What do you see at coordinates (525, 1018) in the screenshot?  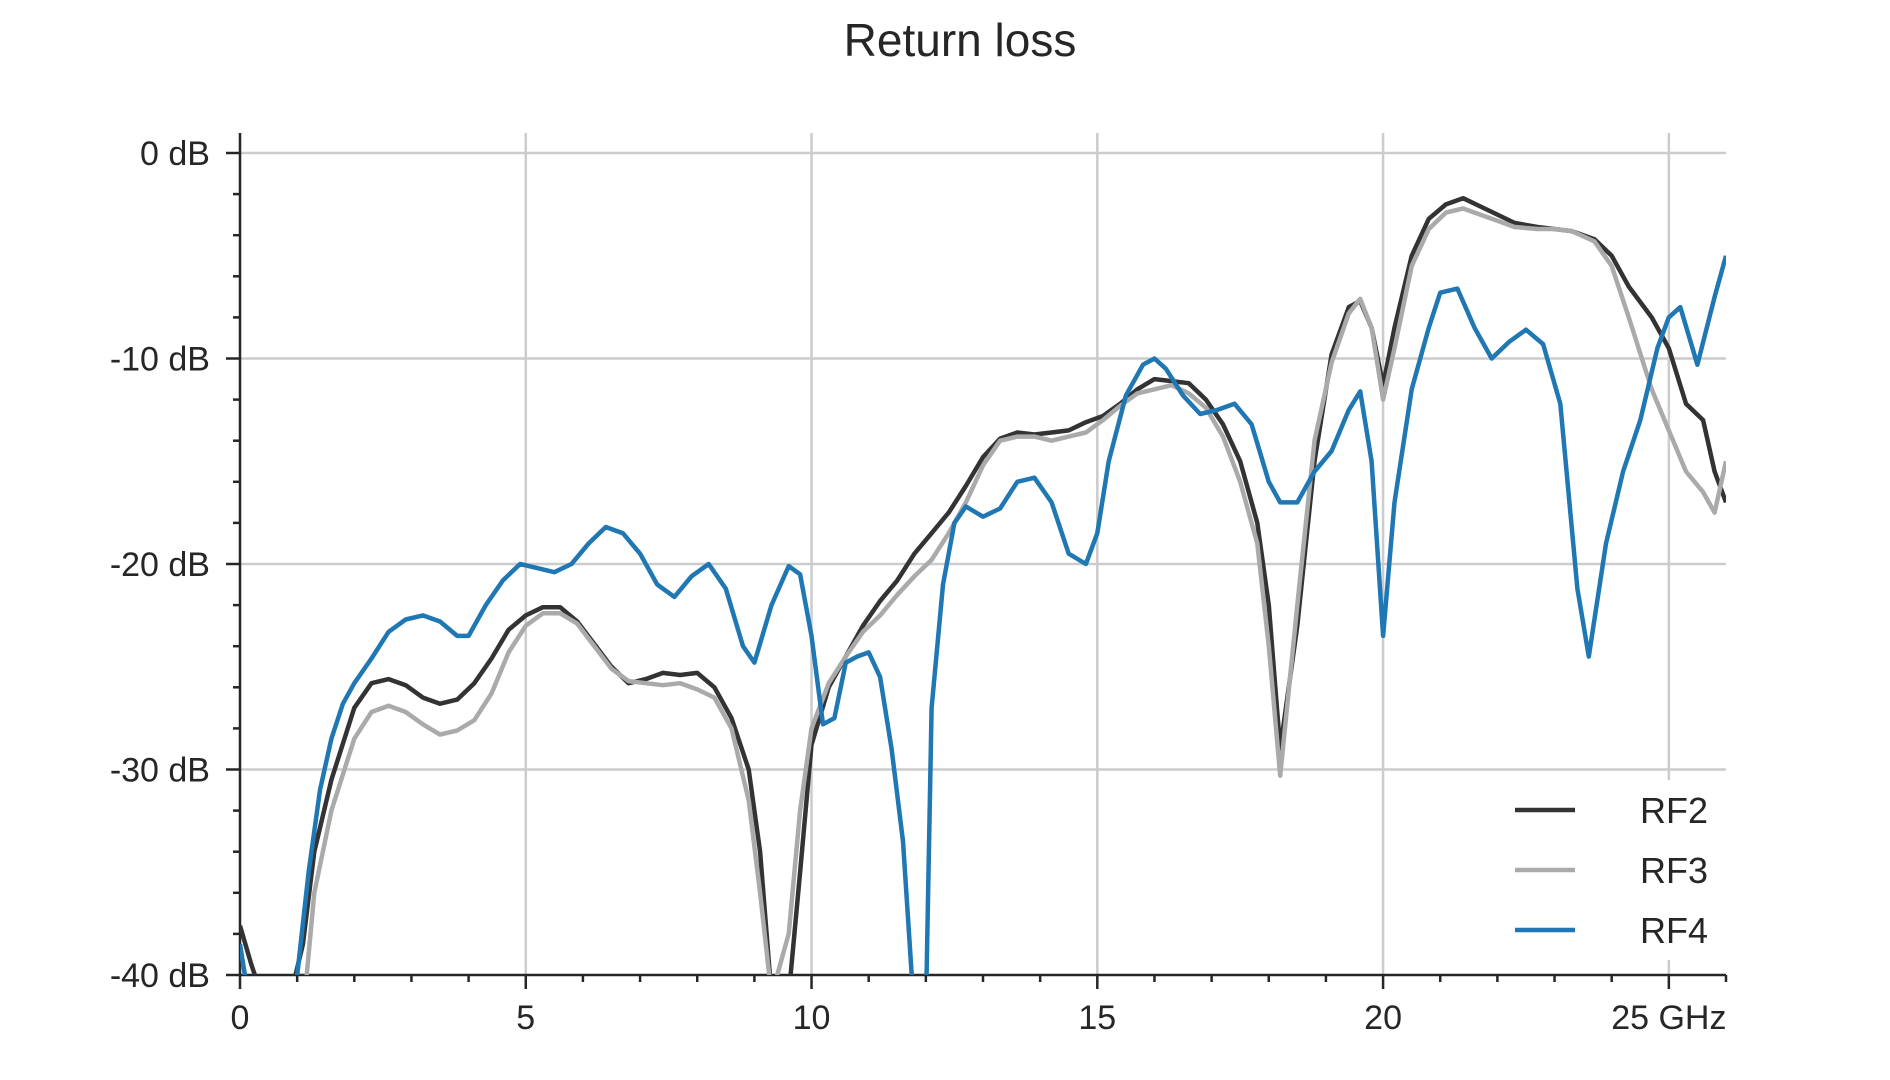 I see `x-tick-label: 5` at bounding box center [525, 1018].